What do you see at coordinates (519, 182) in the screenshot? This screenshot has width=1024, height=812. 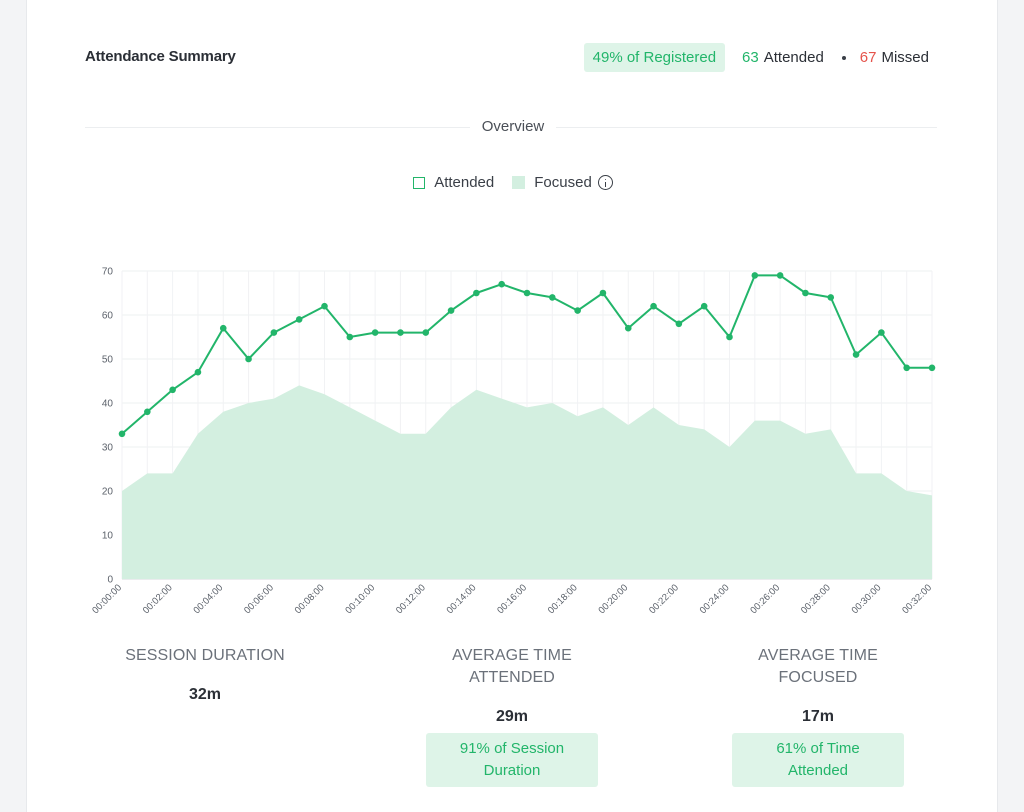 I see `legend-focused-swatch` at bounding box center [519, 182].